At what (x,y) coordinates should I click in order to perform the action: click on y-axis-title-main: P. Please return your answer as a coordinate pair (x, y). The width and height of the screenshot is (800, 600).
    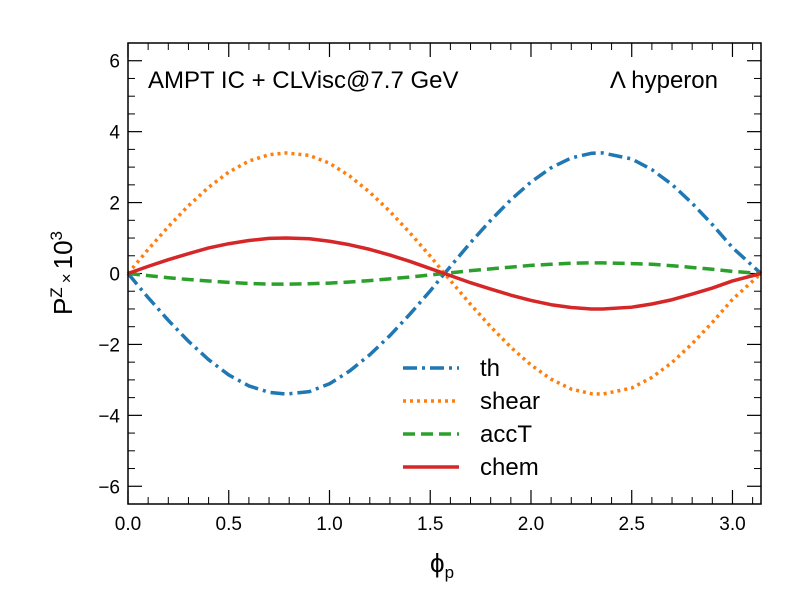
    Looking at the image, I should click on (63, 306).